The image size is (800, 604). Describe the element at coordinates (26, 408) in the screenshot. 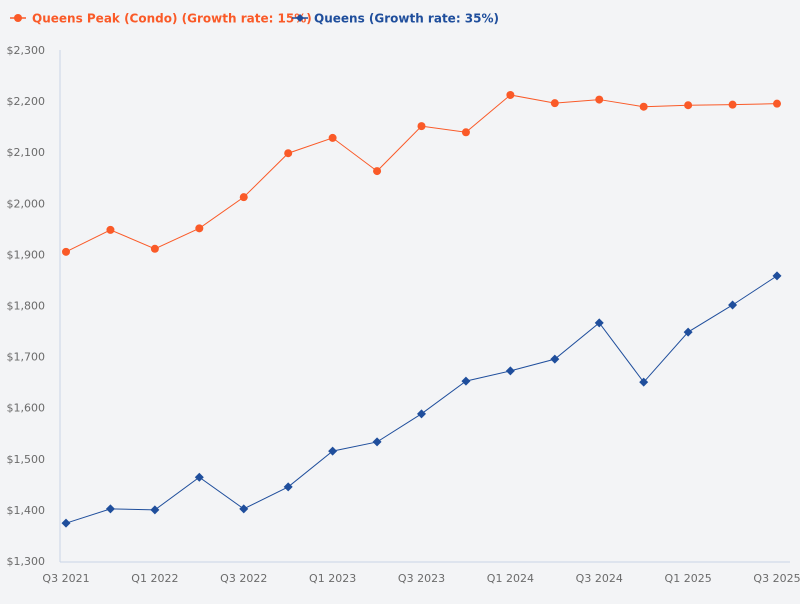

I see `y-tick-label: $1,600` at that location.